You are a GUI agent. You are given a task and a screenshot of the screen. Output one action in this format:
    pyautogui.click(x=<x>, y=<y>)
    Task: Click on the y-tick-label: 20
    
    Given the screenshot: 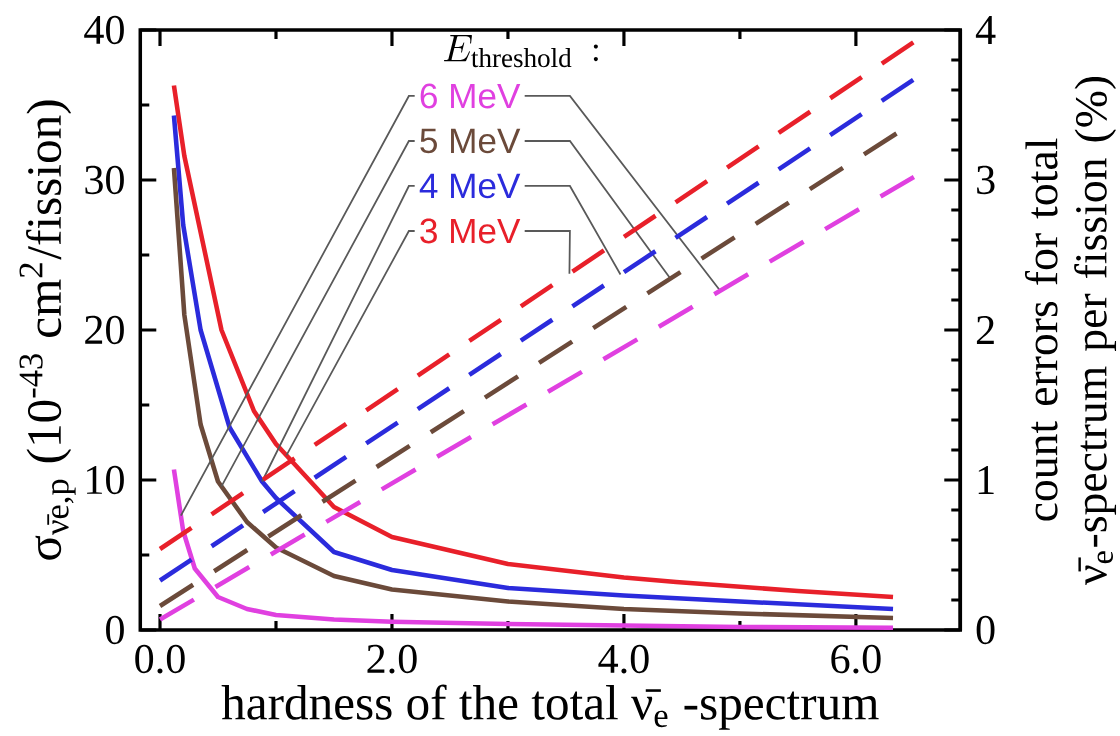 What is the action you would take?
    pyautogui.click(x=104, y=330)
    